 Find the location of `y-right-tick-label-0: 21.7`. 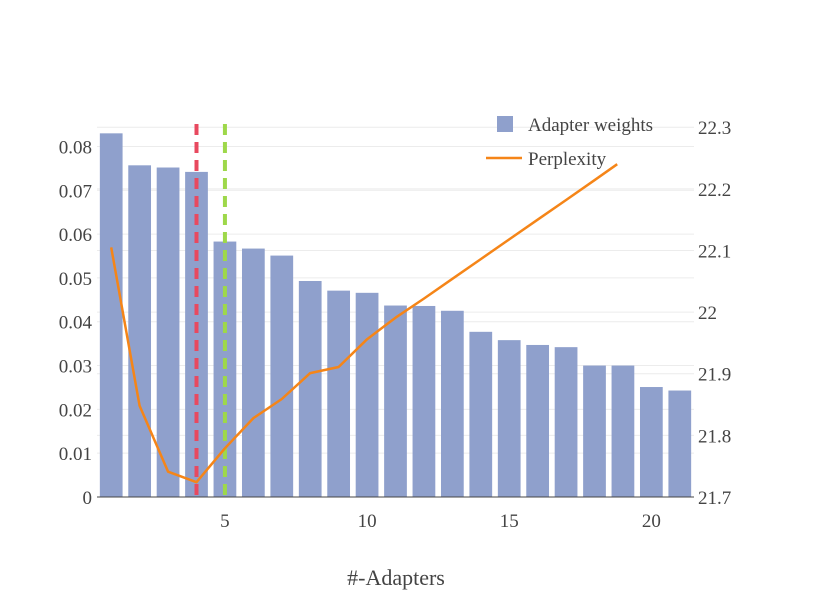

y-right-tick-label-0: 21.7 is located at coordinates (714, 498).